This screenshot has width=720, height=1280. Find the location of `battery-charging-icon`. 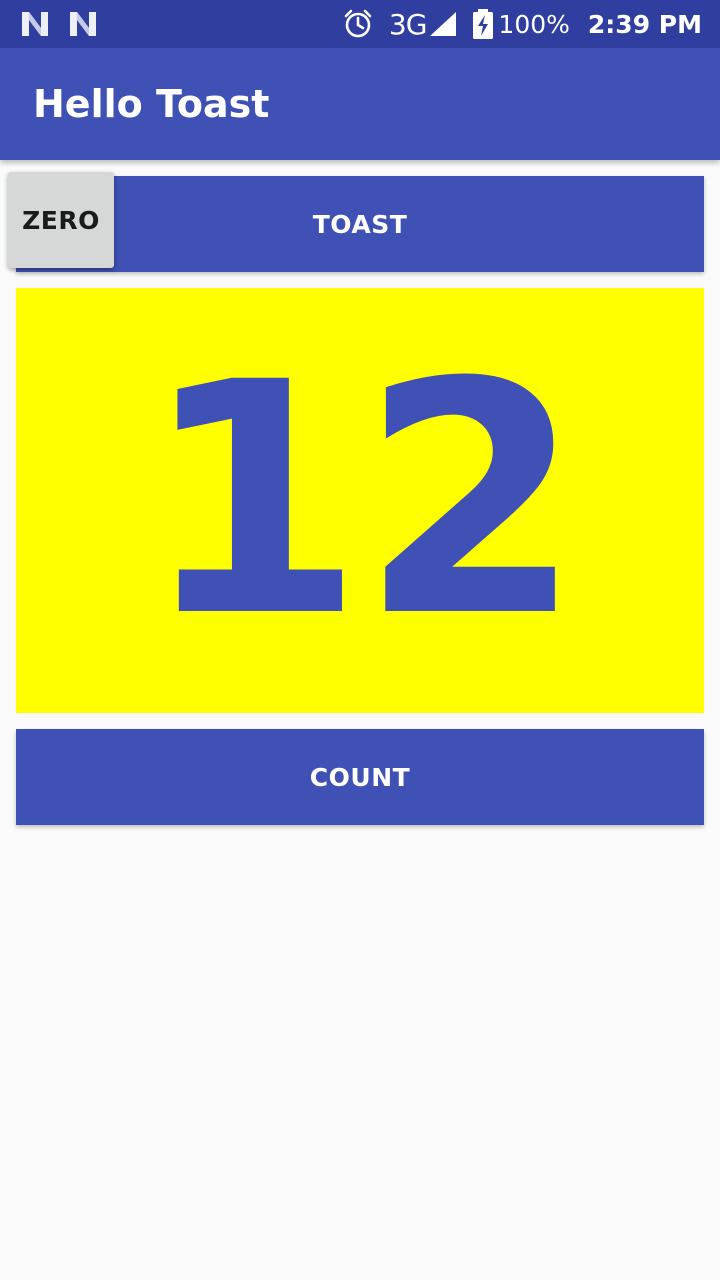

battery-charging-icon is located at coordinates (483, 24).